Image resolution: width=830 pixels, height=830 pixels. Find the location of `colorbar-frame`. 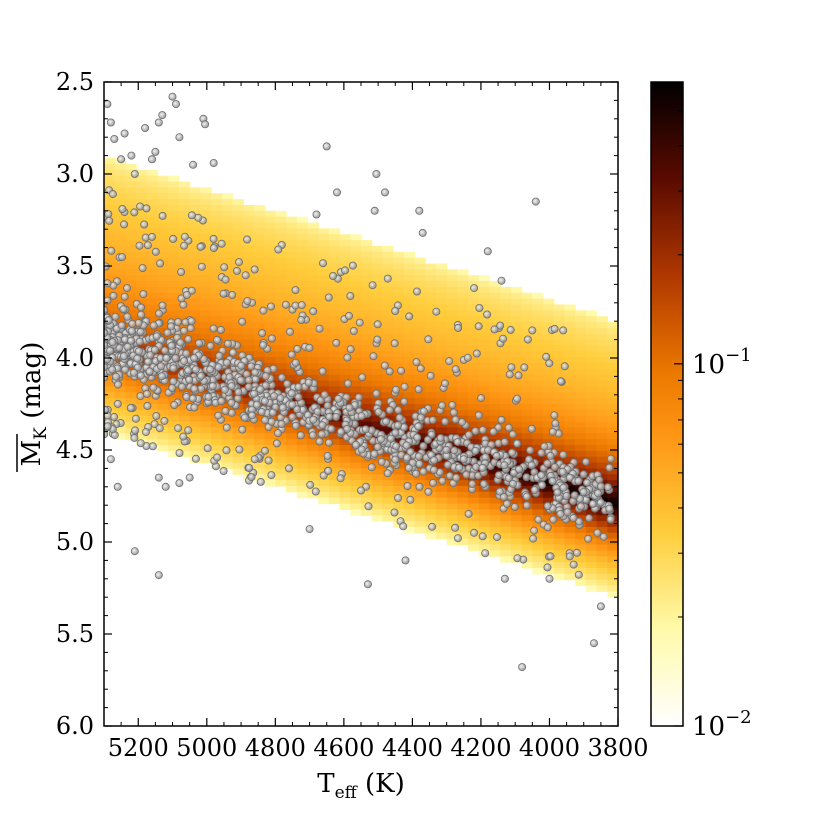

colorbar-frame is located at coordinates (667, 404).